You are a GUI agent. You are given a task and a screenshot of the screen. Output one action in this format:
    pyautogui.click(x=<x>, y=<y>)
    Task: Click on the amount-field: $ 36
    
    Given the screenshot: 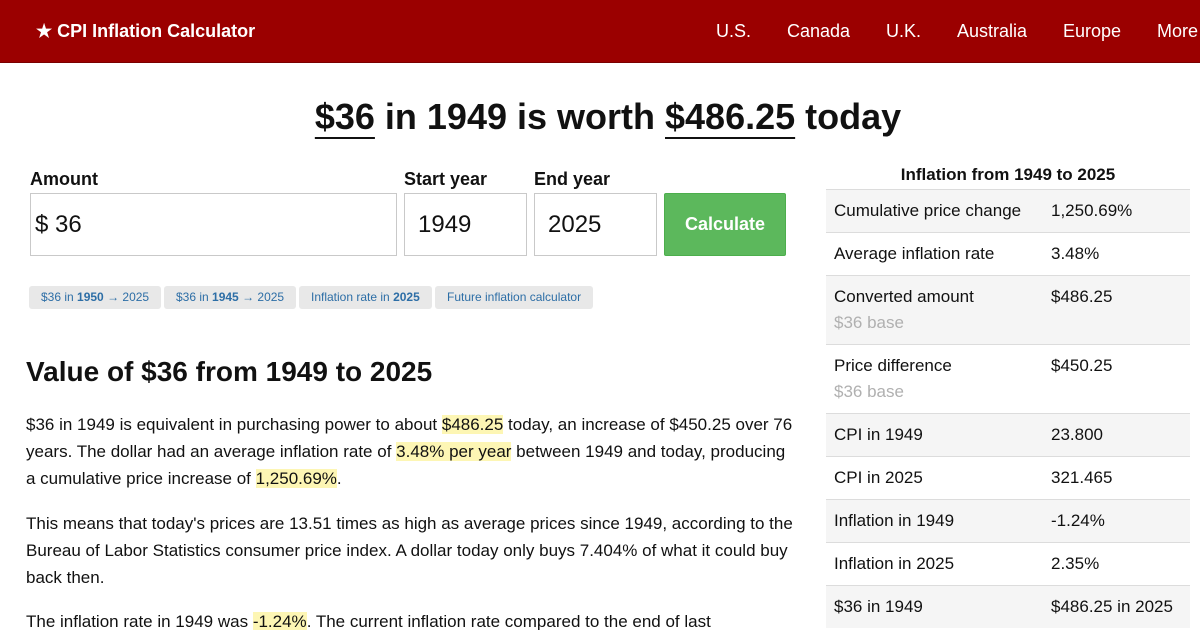 What is the action you would take?
    pyautogui.click(x=213, y=224)
    